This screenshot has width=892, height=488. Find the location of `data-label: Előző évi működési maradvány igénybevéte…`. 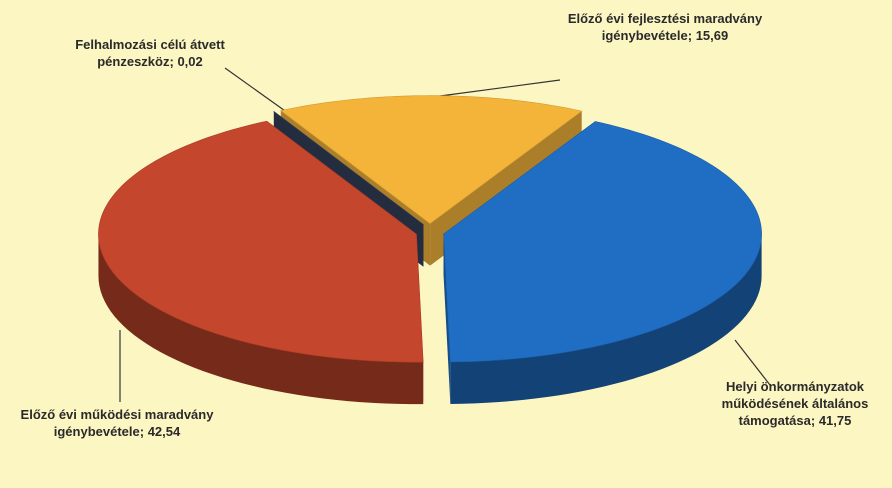

data-label: Előző évi működési maradvány igénybevéte… is located at coordinates (117, 423).